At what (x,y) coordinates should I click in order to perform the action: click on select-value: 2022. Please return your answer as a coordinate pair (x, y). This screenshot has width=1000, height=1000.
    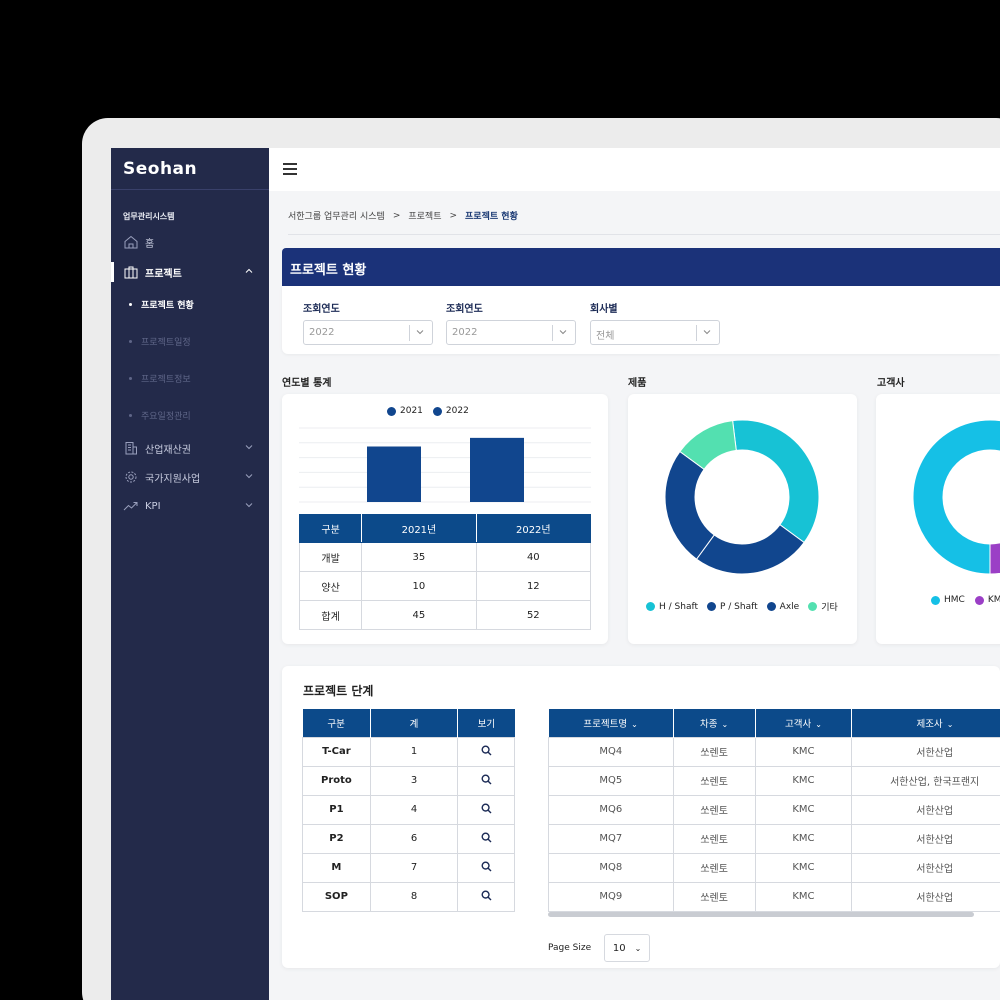
    Looking at the image, I should click on (465, 332).